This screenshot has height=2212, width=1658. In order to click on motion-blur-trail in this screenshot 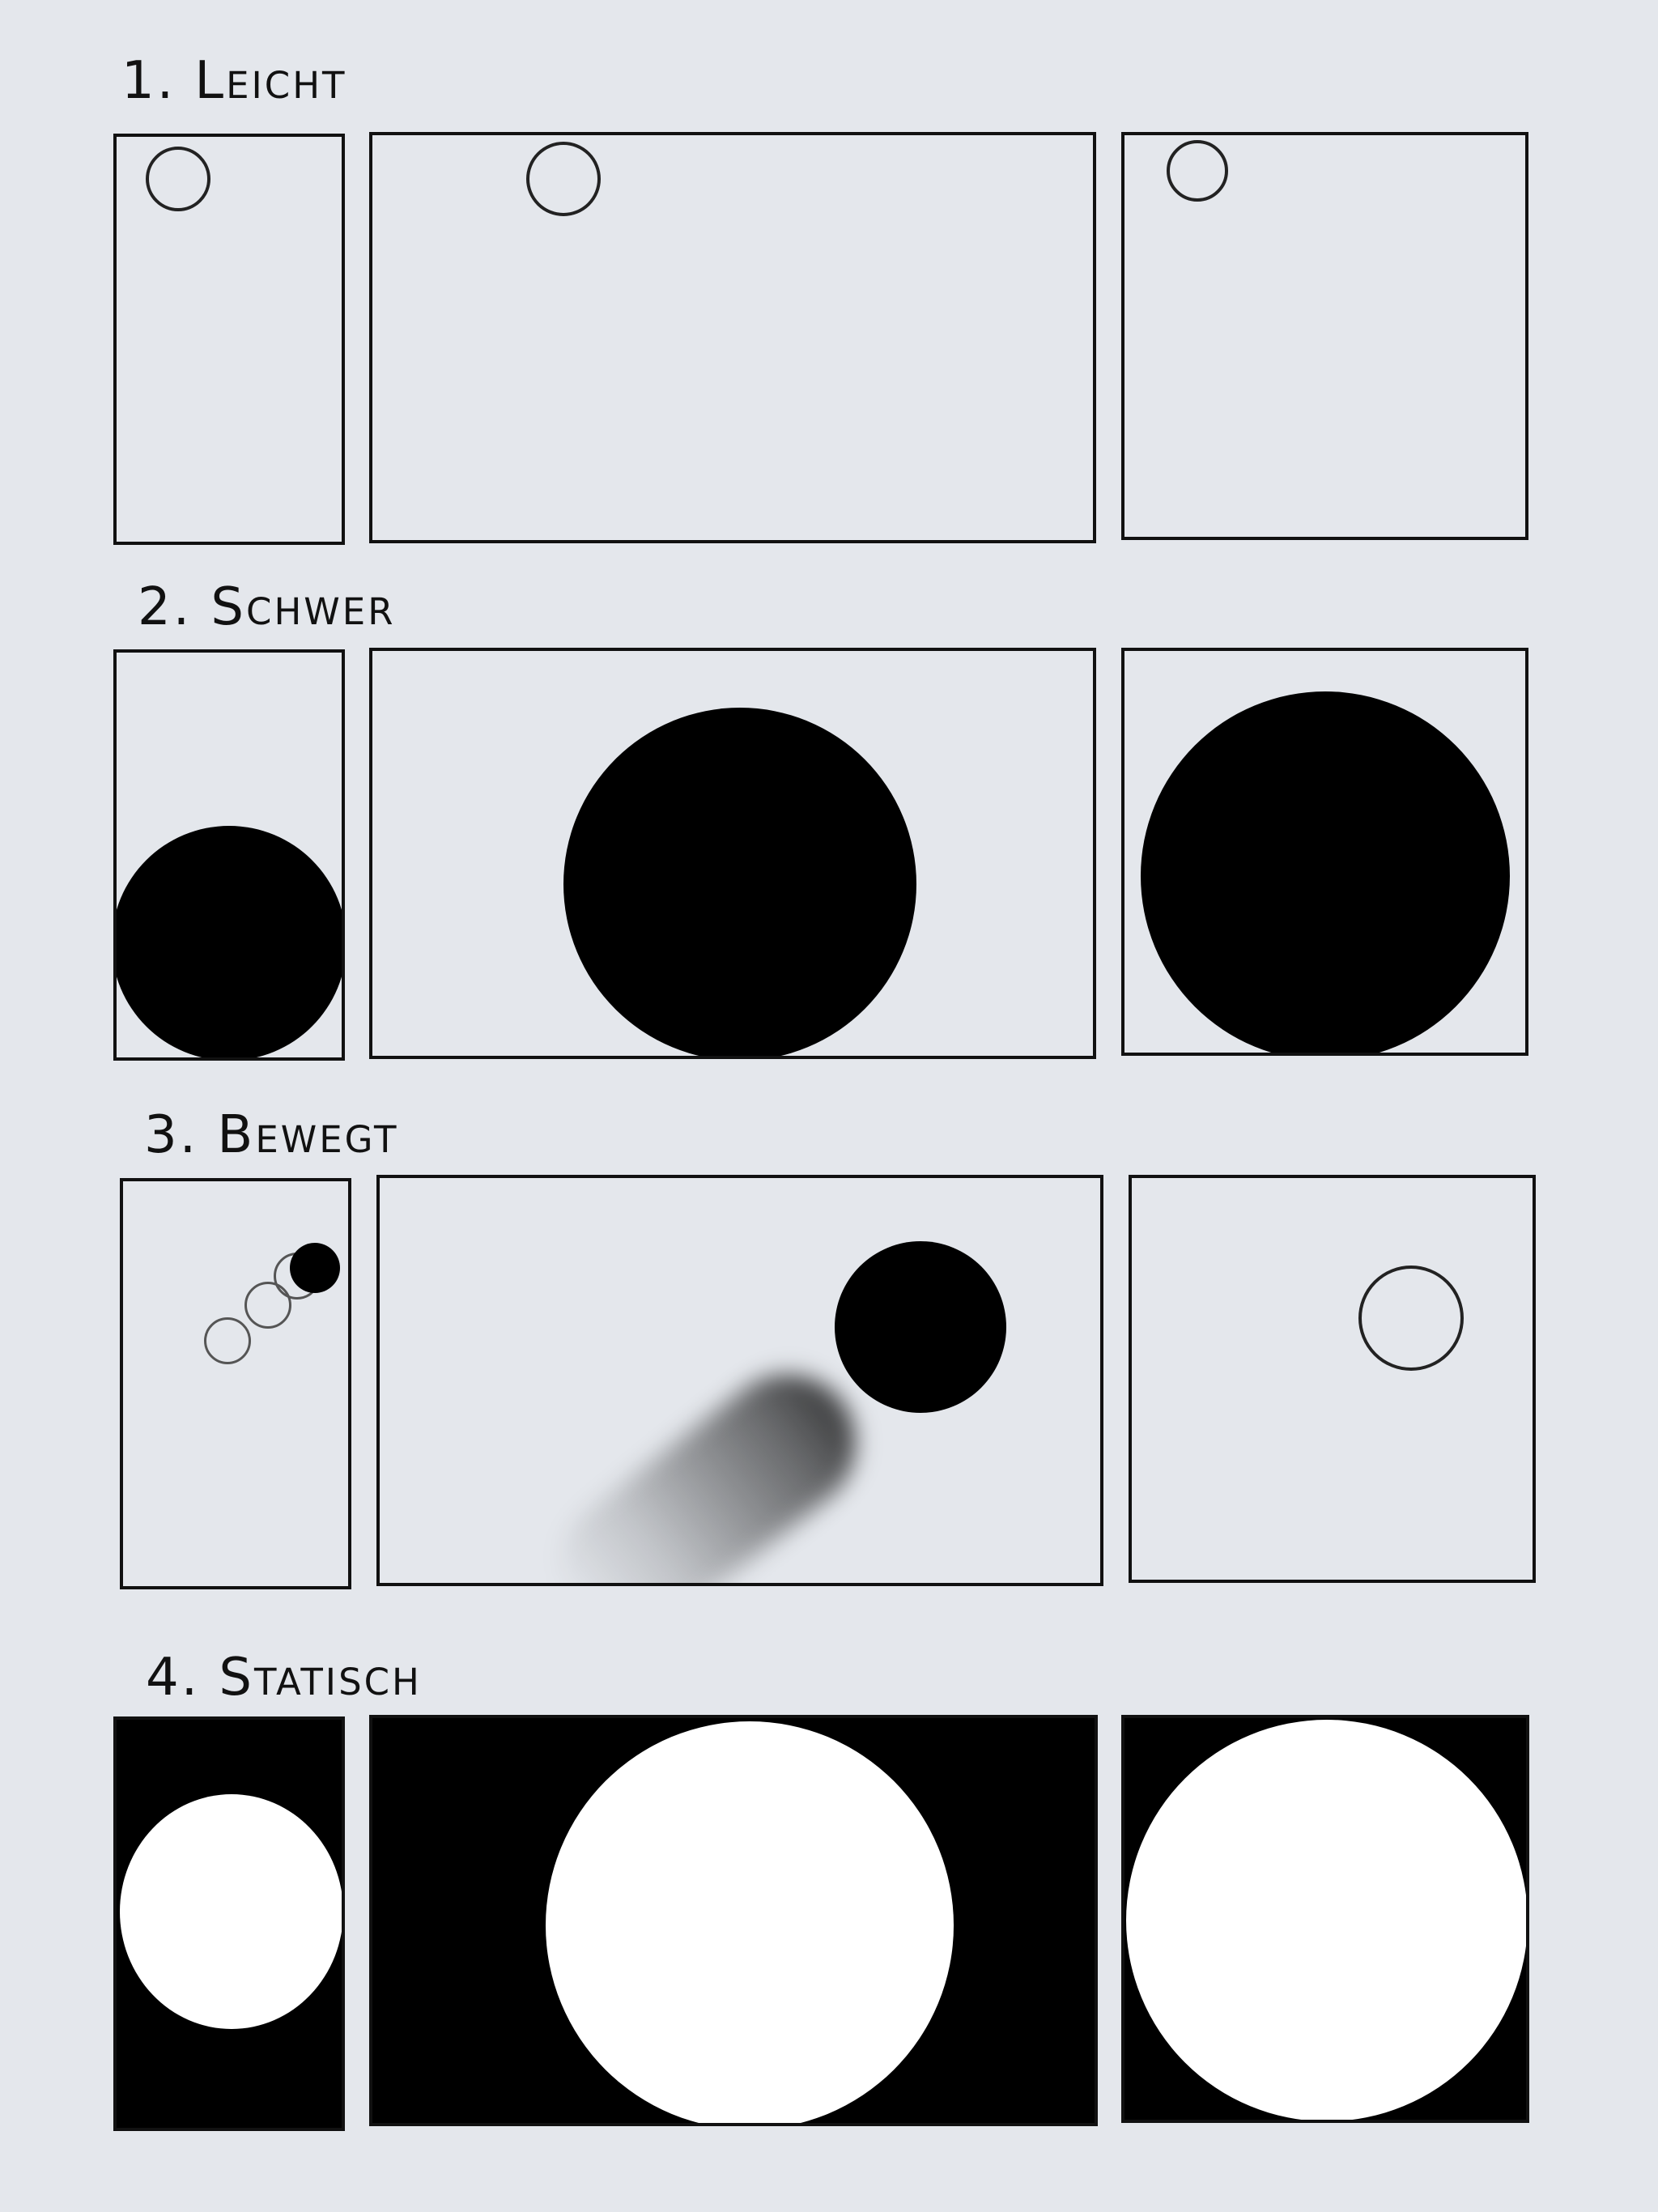, I will do `click(707, 1465)`.